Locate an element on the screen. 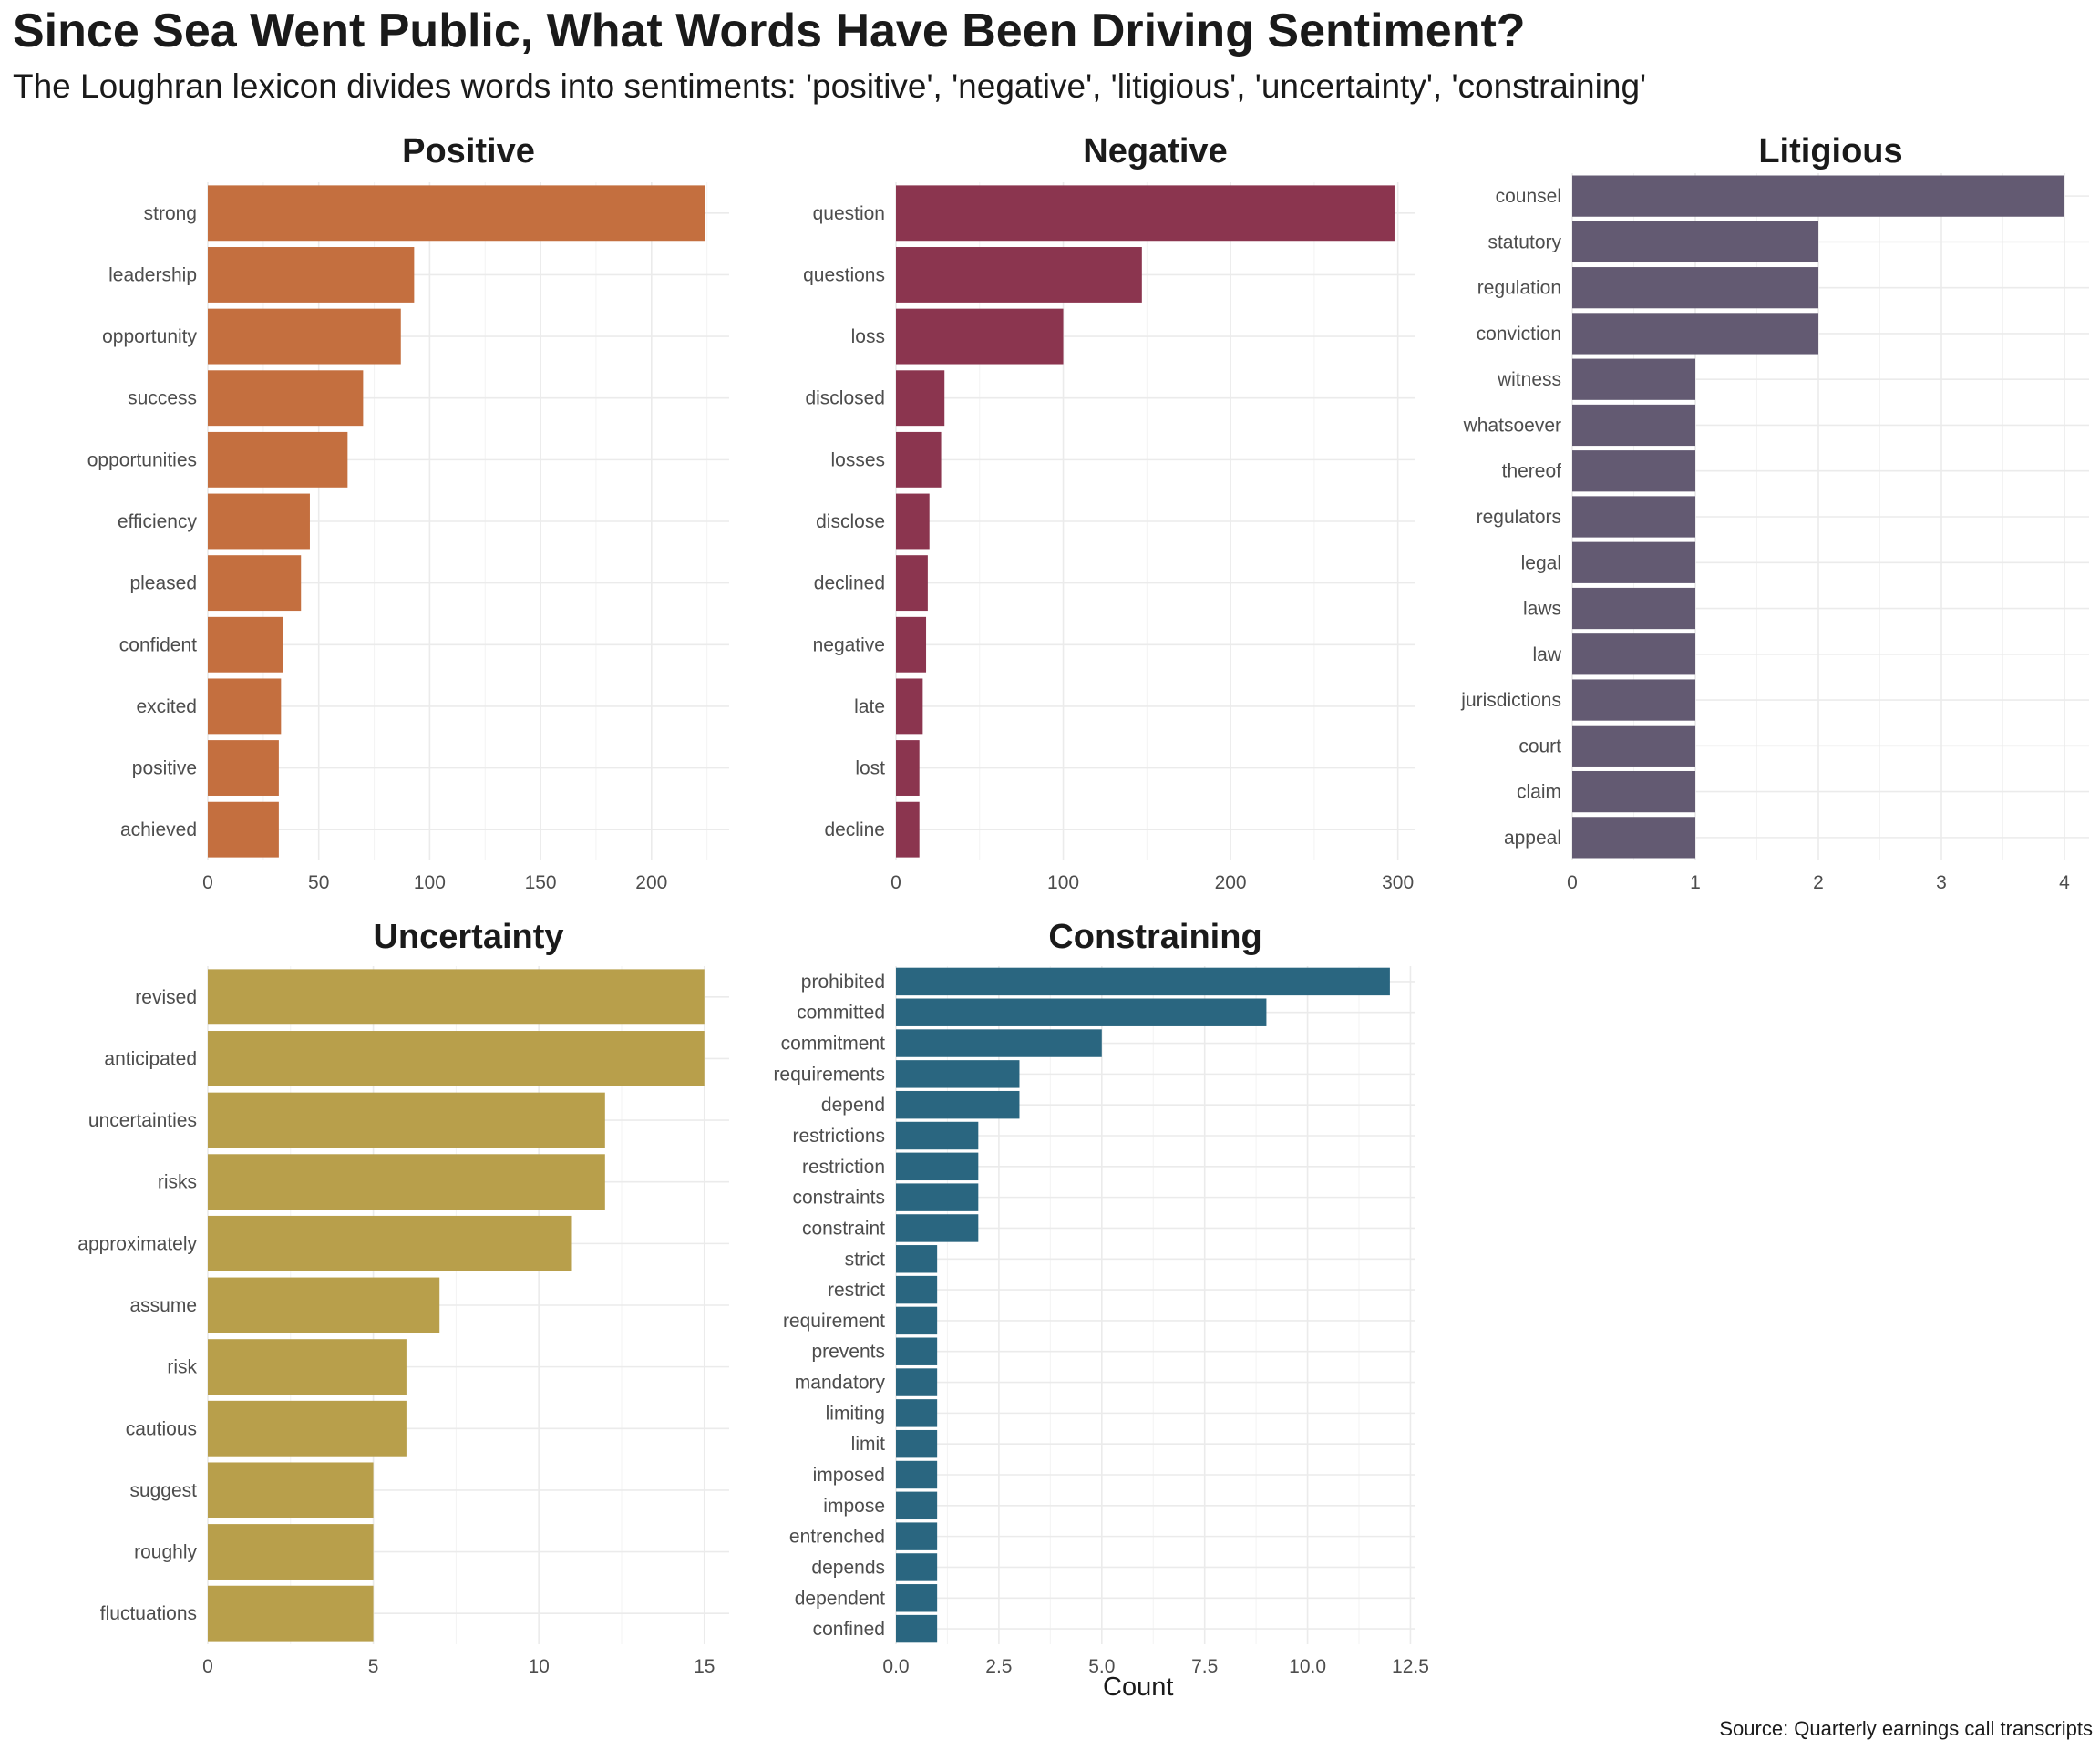  x-tick-label: 10 is located at coordinates (538, 1667).